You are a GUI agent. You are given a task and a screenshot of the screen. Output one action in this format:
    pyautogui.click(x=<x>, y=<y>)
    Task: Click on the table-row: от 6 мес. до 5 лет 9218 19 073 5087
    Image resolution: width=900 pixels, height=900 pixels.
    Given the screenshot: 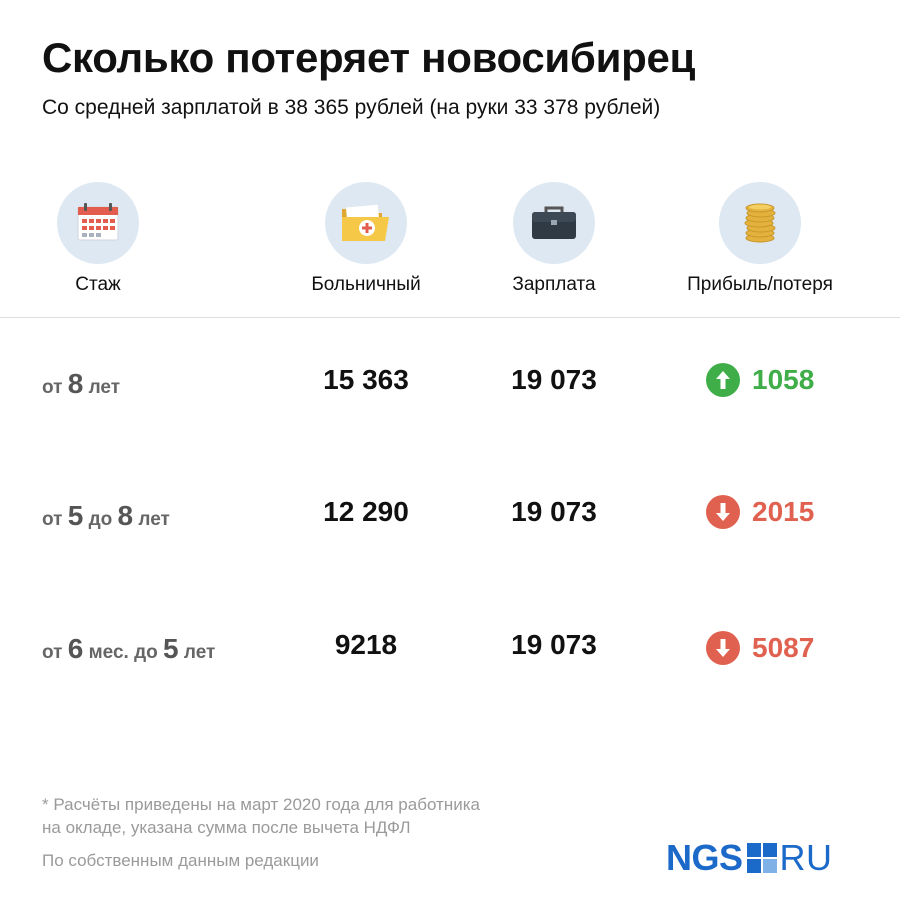 What is the action you would take?
    pyautogui.click(x=450, y=649)
    